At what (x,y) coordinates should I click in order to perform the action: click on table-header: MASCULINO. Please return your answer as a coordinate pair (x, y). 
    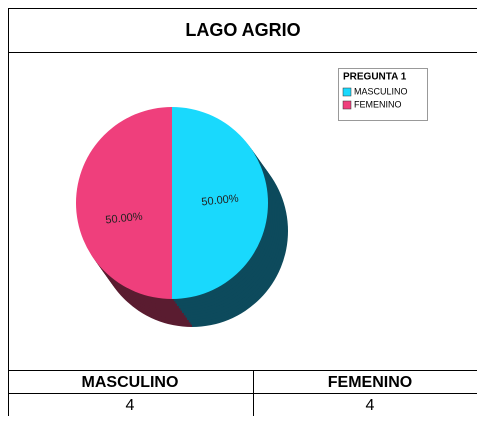
    Looking at the image, I should click on (130, 382).